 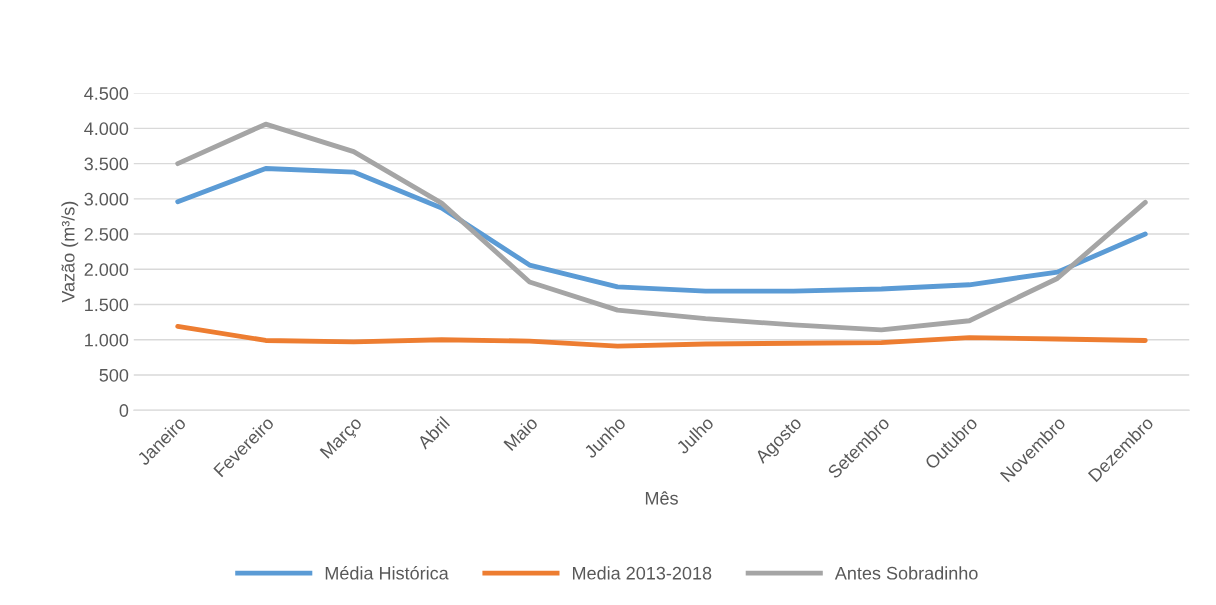 What do you see at coordinates (106, 129) in the screenshot?
I see `y-tick-label: 4.000` at bounding box center [106, 129].